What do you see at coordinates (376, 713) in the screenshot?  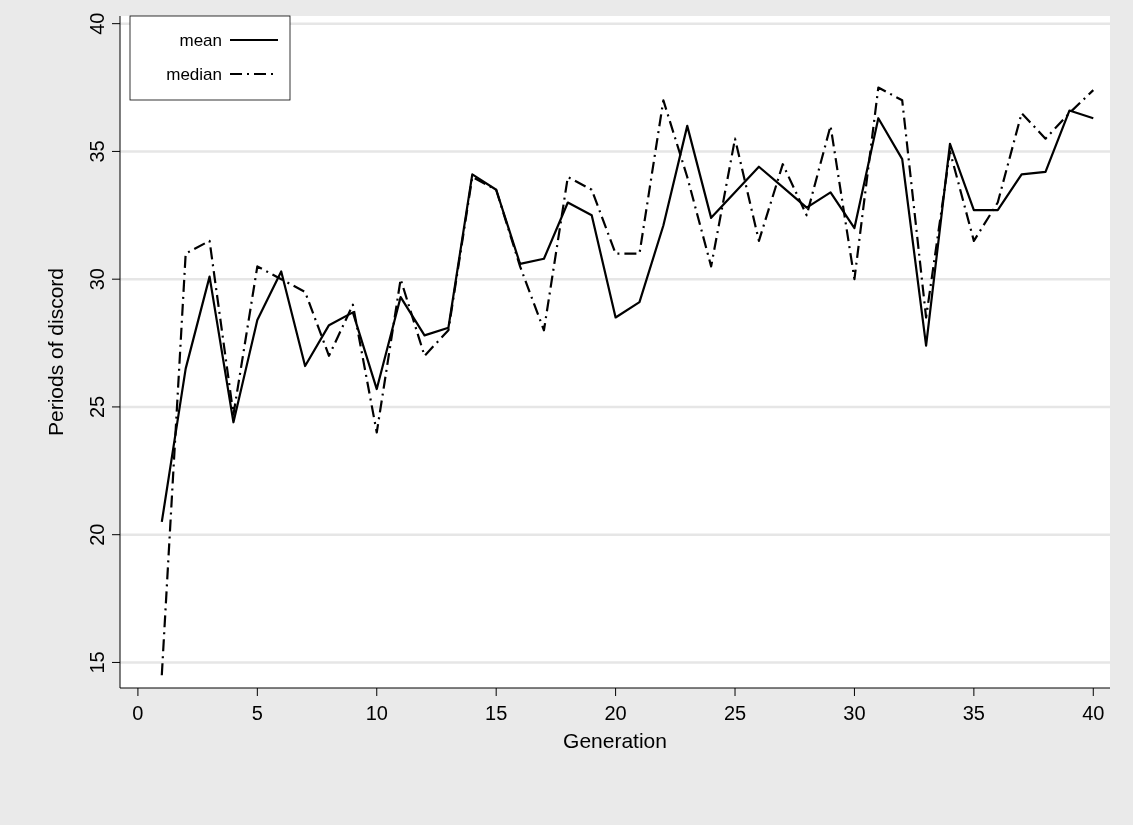 I see `x-tick-label: 10` at bounding box center [376, 713].